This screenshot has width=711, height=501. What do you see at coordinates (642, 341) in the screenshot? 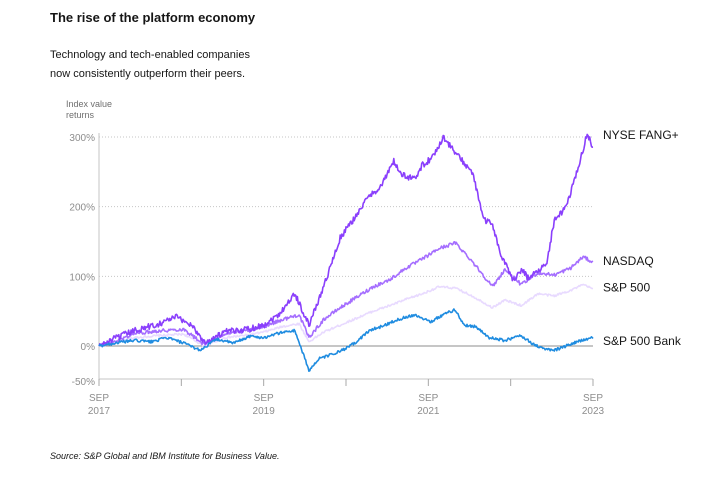
I see `series-label: S&P 500 Bank` at bounding box center [642, 341].